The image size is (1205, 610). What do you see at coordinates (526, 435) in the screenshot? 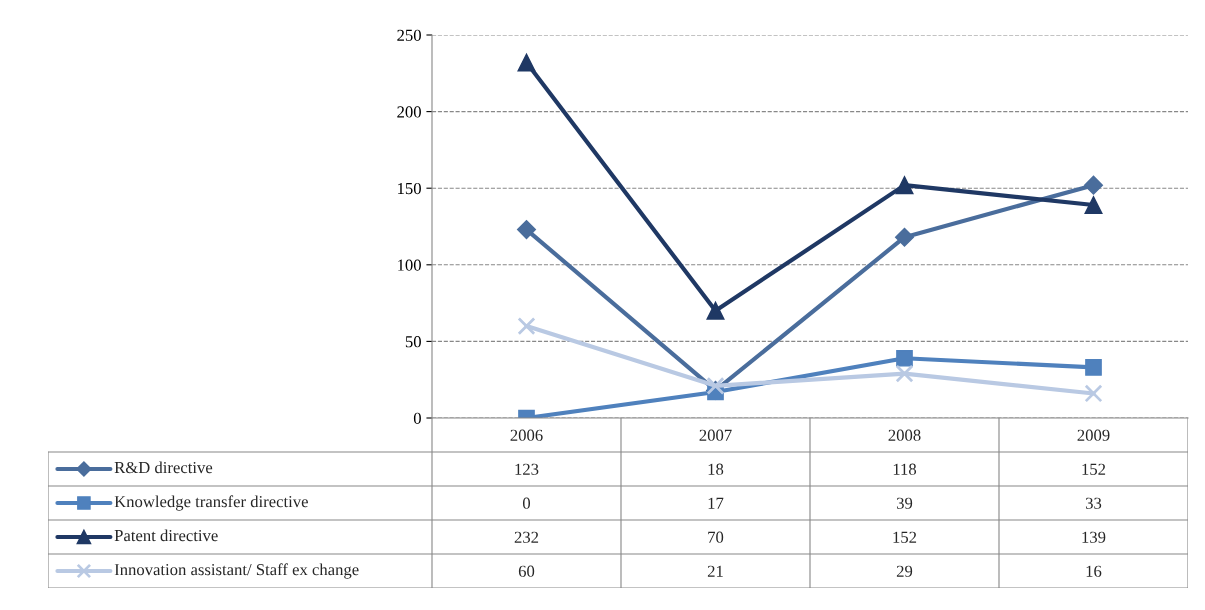
I see `x-tick-label: 2006` at bounding box center [526, 435].